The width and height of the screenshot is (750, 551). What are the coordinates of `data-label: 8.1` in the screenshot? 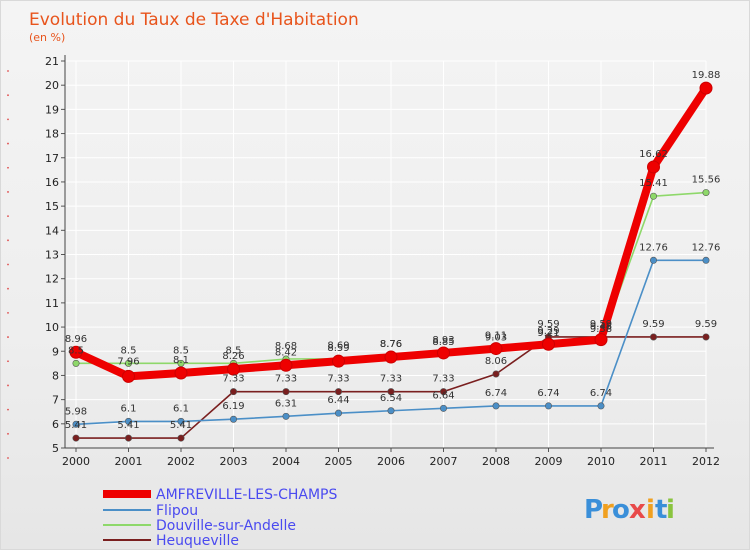 It's located at (181, 360).